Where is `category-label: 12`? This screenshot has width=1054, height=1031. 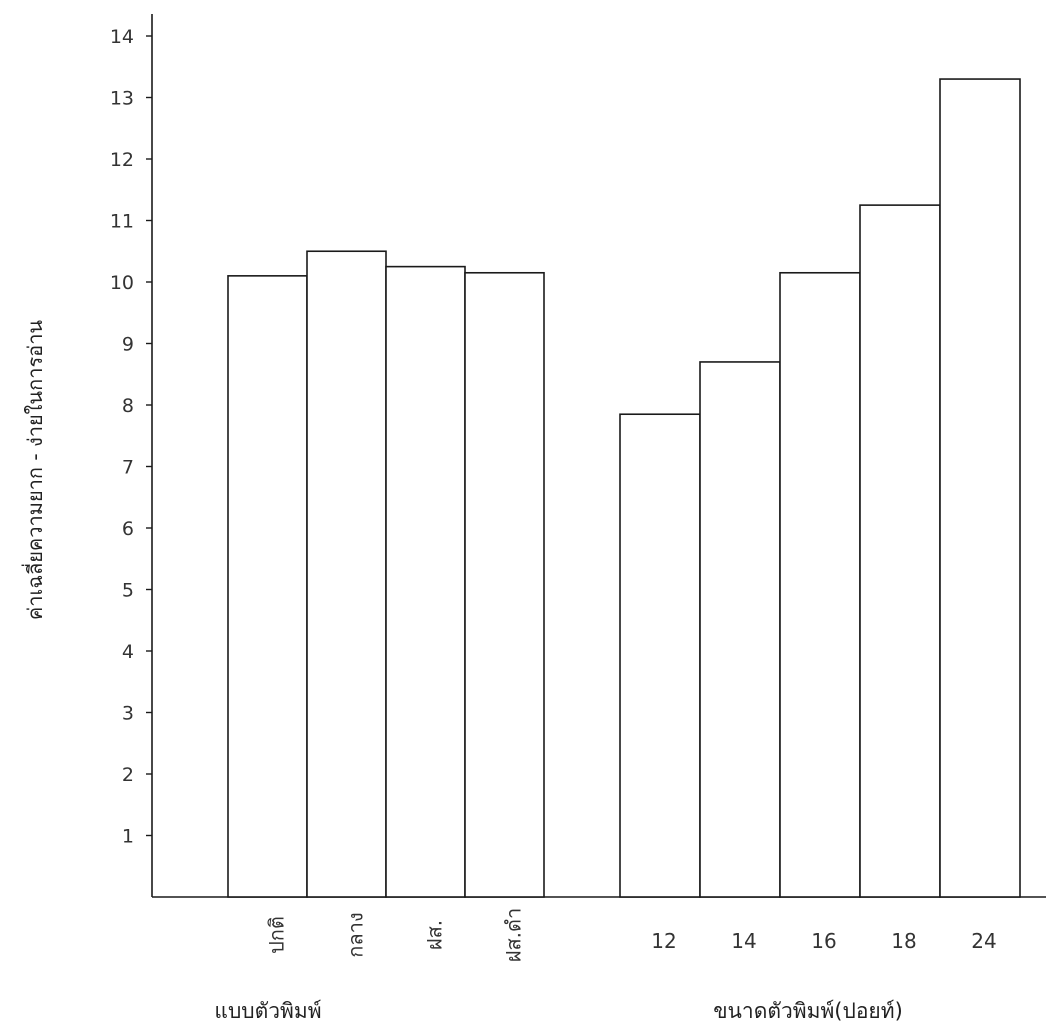
category-label: 12 is located at coordinates (663, 941).